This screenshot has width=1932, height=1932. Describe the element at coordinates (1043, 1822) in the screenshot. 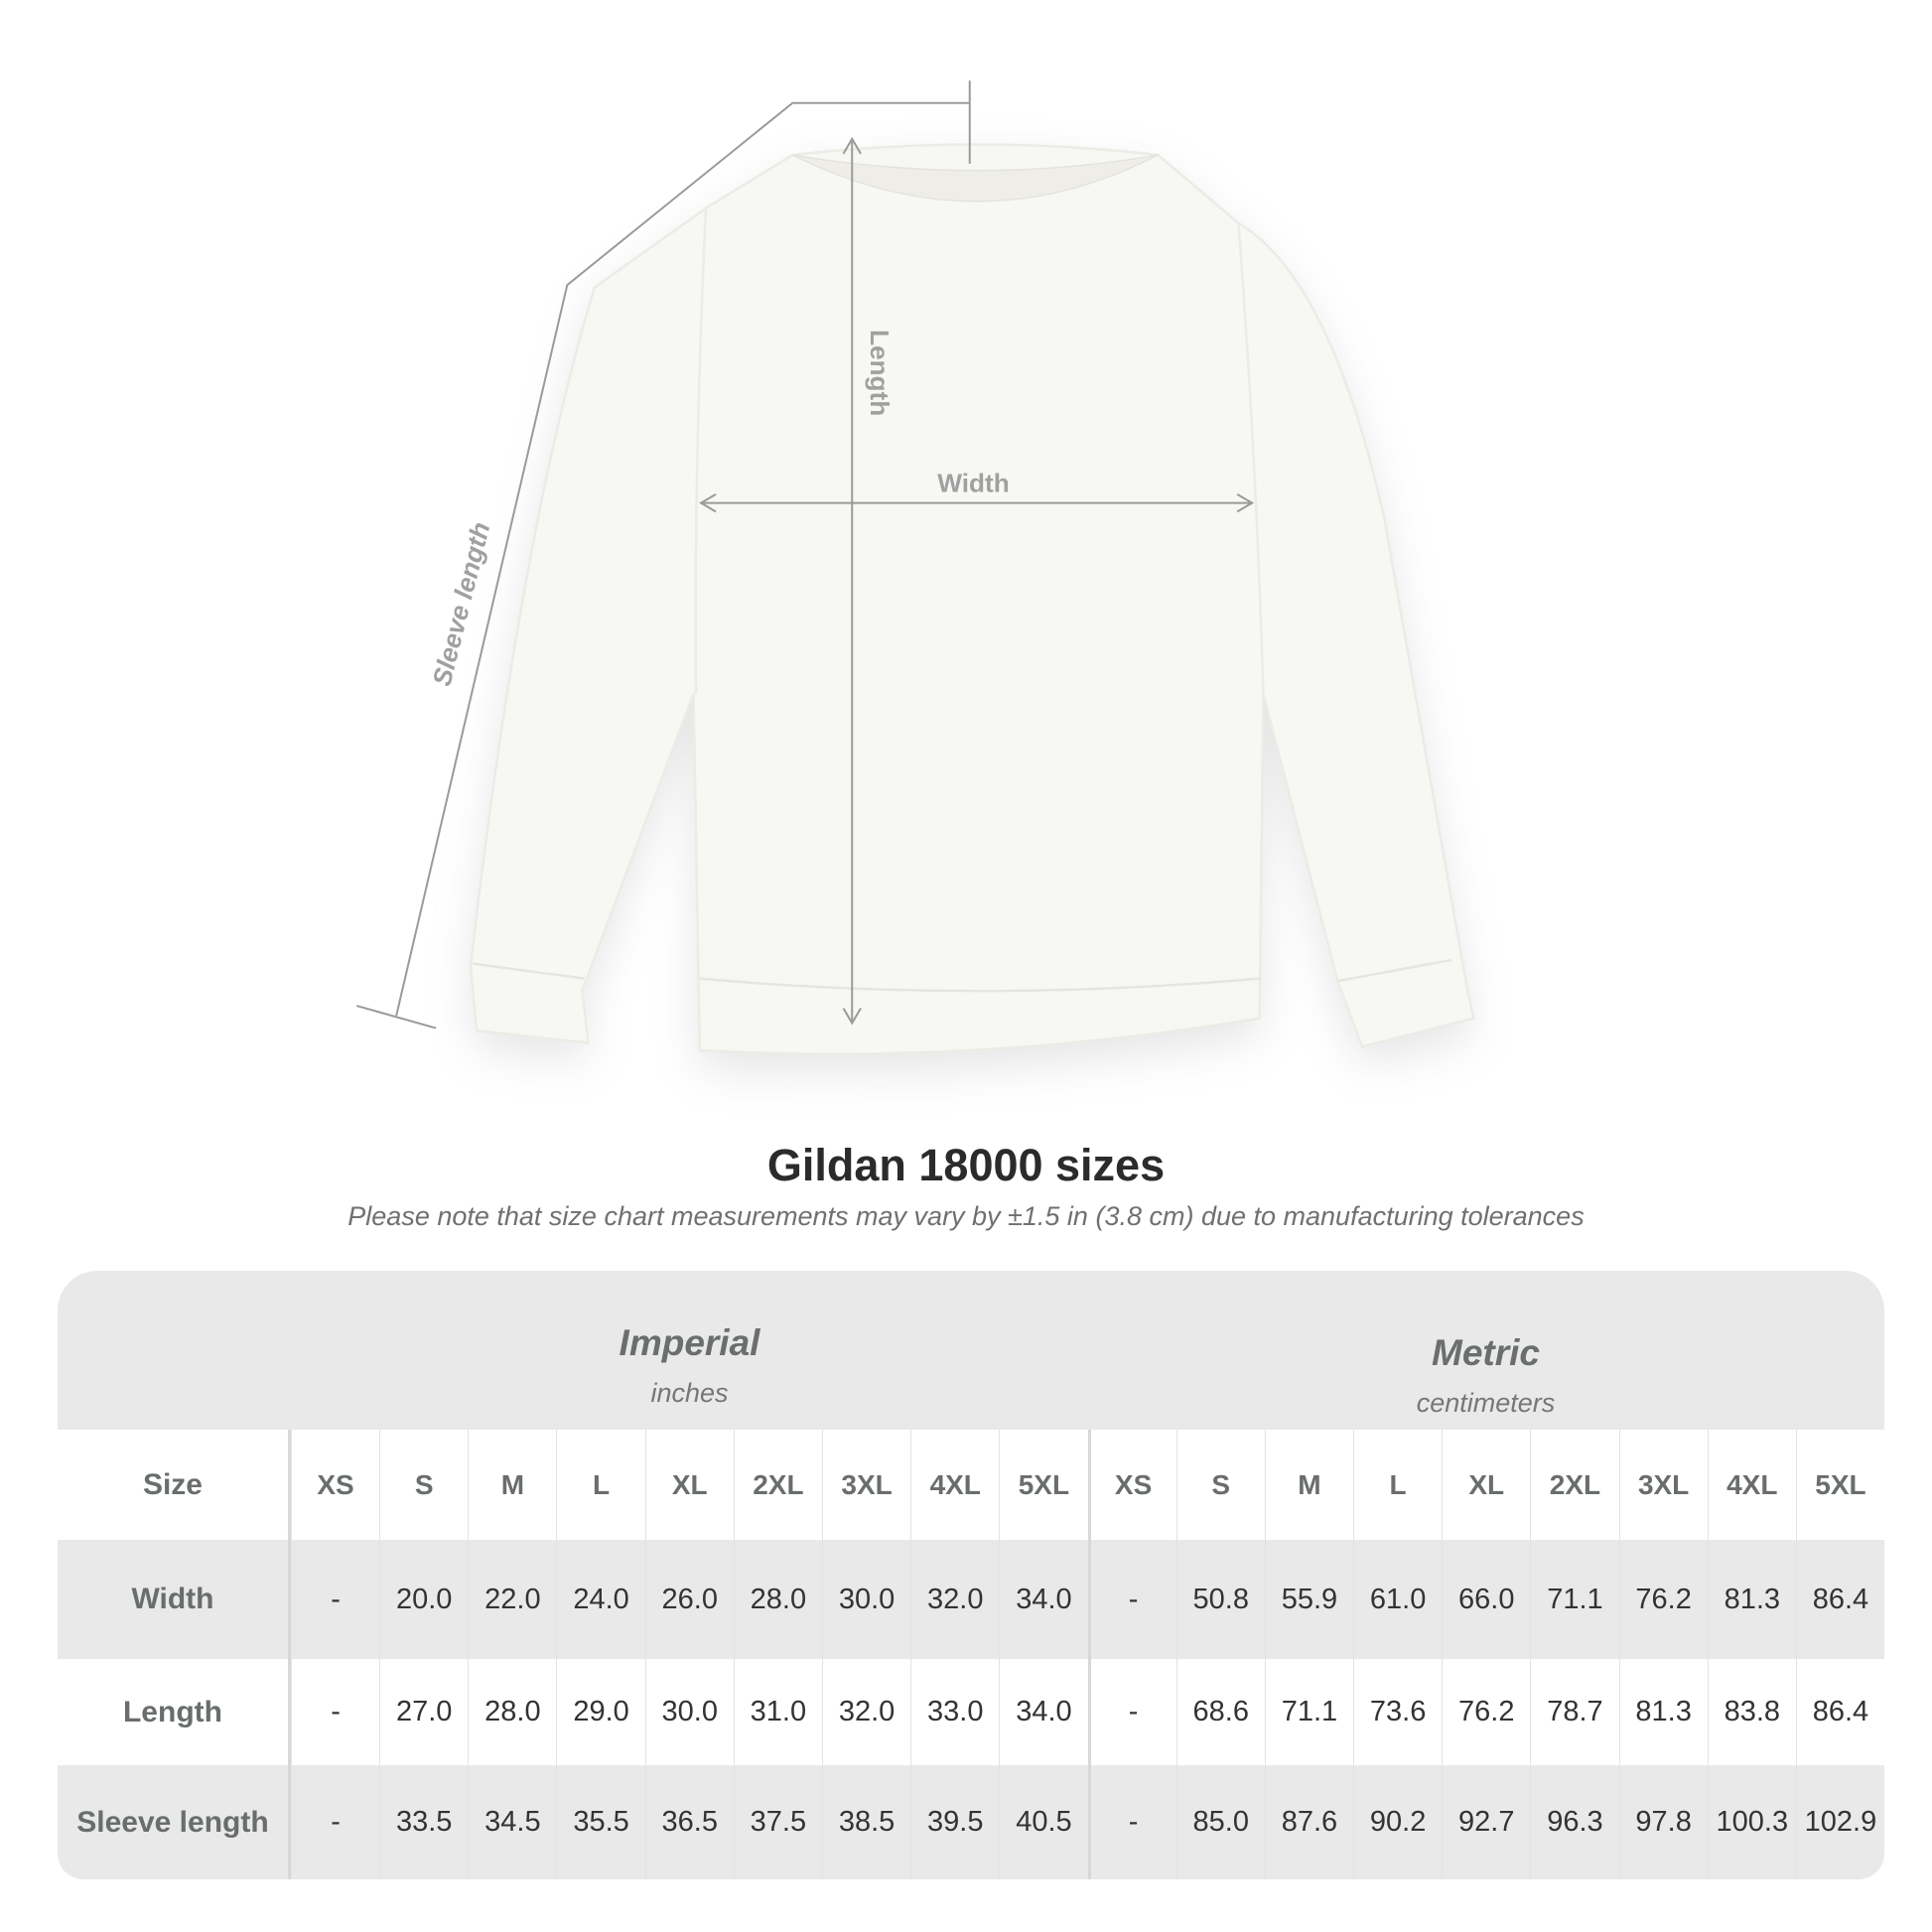

I see `imperial-value-cell: 40.5` at that location.